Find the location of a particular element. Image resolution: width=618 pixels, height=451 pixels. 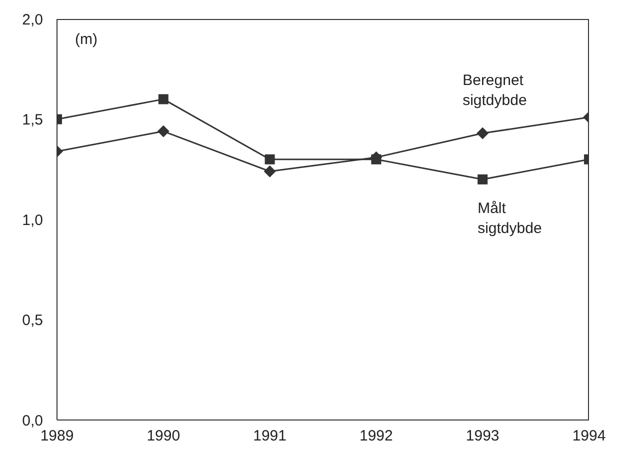

x-tick-label: 1993 is located at coordinates (483, 436).